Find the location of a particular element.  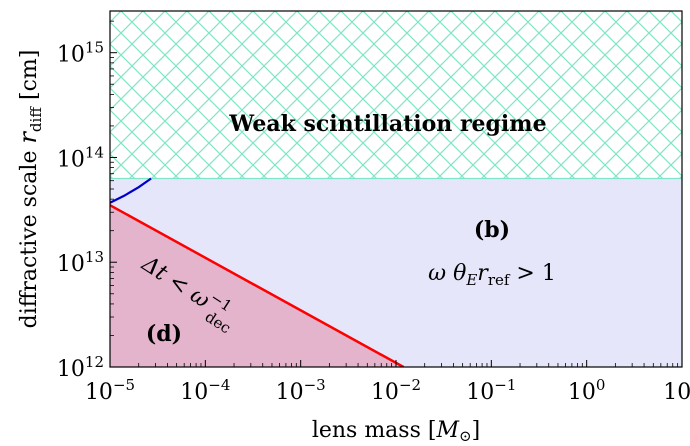

y-tick-label: 1015 is located at coordinates (80, 53).